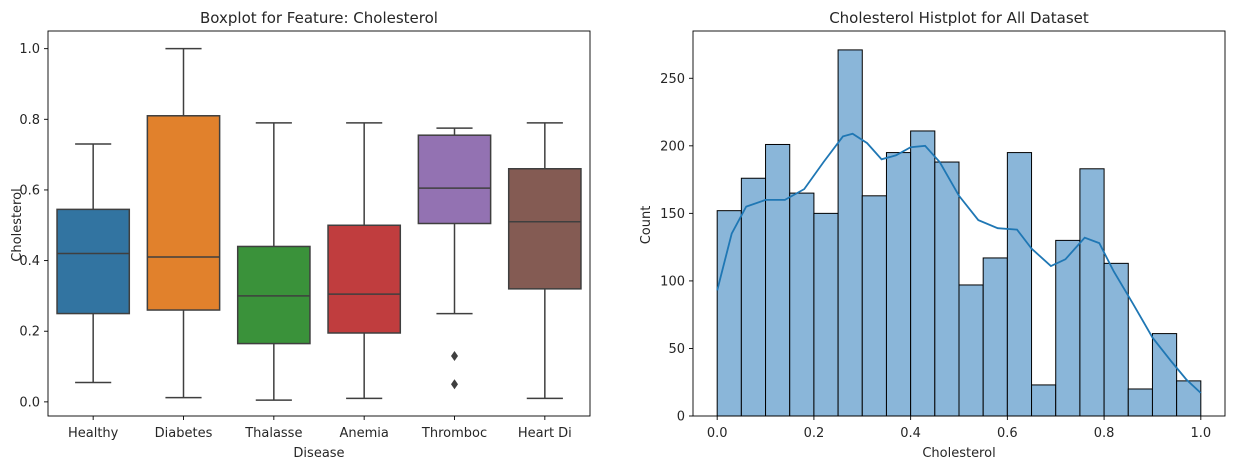 The image size is (1233, 474). I want to click on histogram-y-tick-label: 50, so click(676, 349).